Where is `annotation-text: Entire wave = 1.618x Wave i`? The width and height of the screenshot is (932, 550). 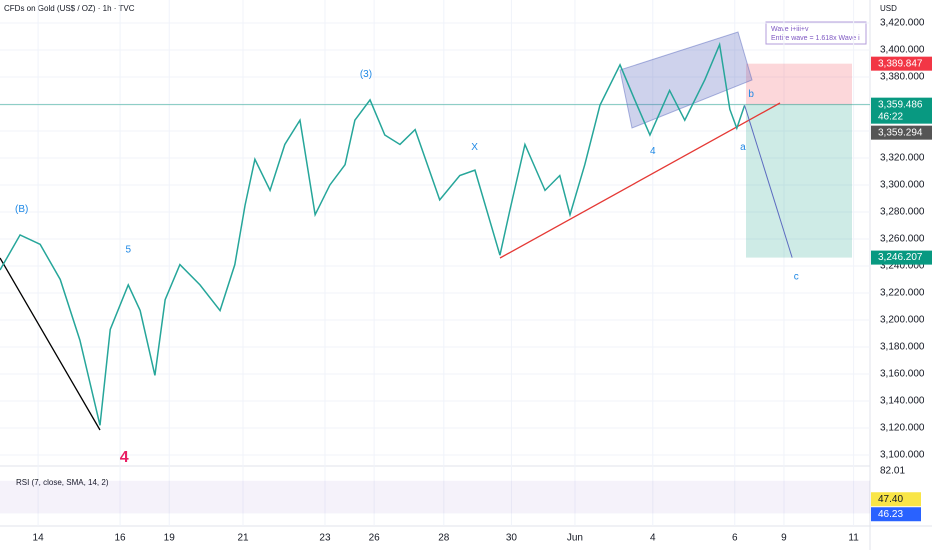
annotation-text: Entire wave = 1.618x Wave i is located at coordinates (815, 38).